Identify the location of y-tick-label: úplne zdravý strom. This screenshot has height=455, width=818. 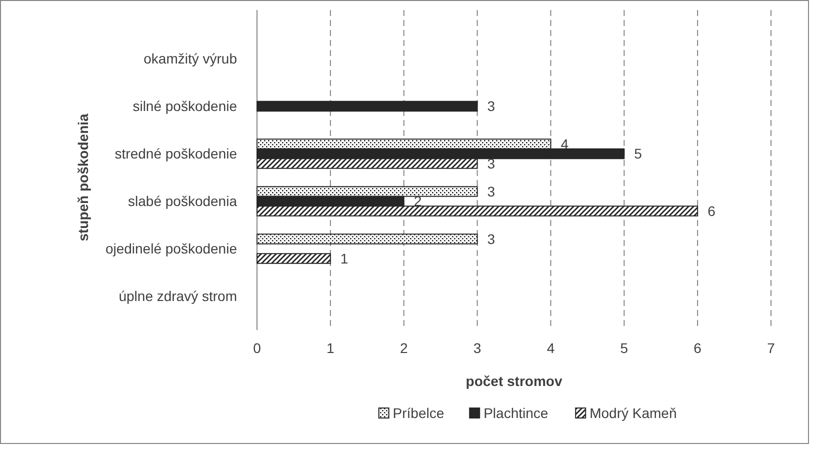
(177, 296).